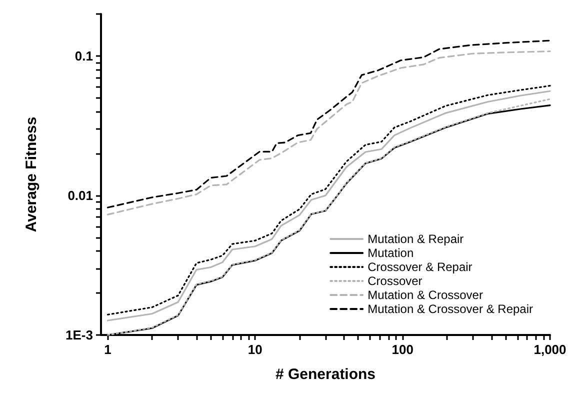 Image resolution: width=586 pixels, height=408 pixels. What do you see at coordinates (80, 195) in the screenshot?
I see `y-tick-label: 0.01` at bounding box center [80, 195].